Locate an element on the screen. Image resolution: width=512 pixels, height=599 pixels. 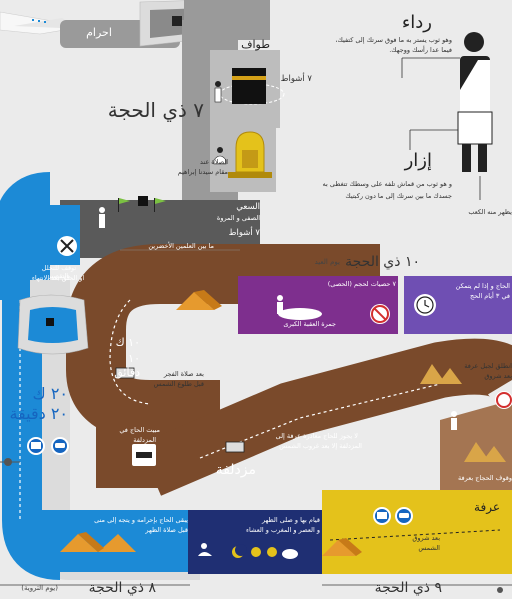
date-8-label: ٨ ذي الحجة is located at coordinates (122, 588).